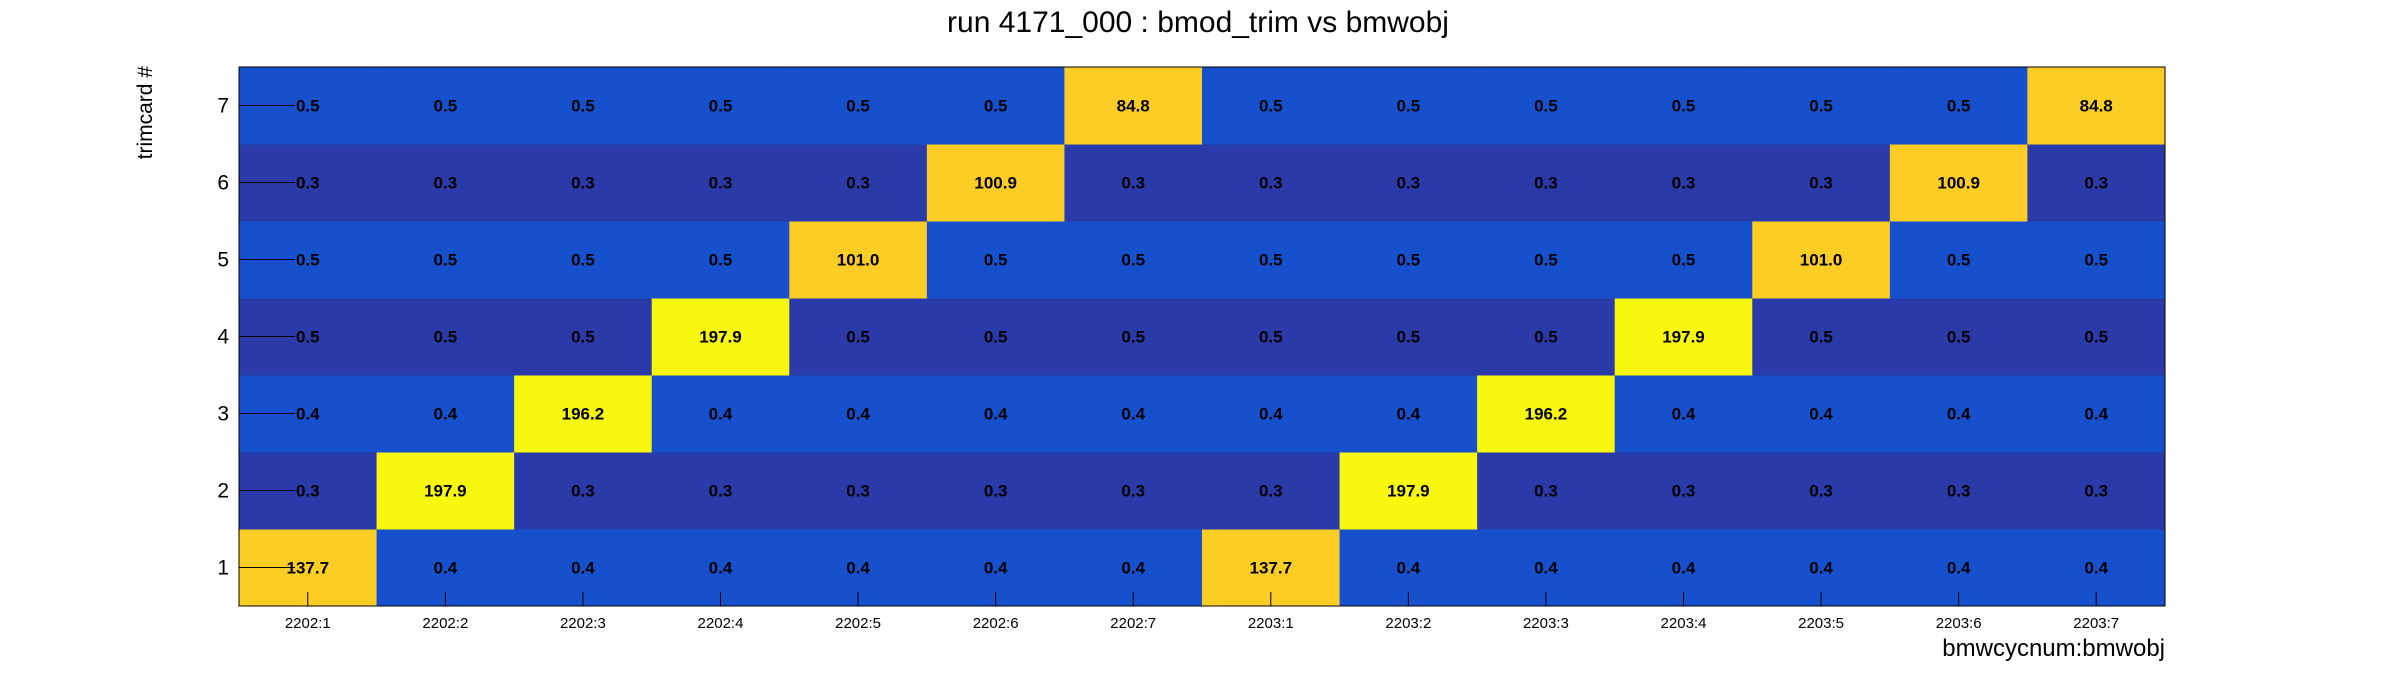  I want to click on x-tick-label: 2203:2, so click(1408, 623).